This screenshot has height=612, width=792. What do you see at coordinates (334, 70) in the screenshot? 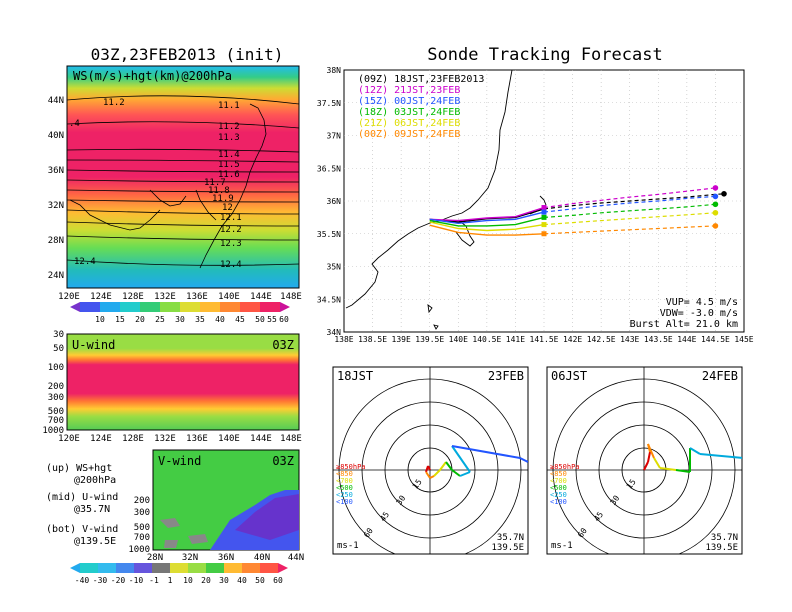
I see `y-tick-label: 38N` at bounding box center [334, 70].